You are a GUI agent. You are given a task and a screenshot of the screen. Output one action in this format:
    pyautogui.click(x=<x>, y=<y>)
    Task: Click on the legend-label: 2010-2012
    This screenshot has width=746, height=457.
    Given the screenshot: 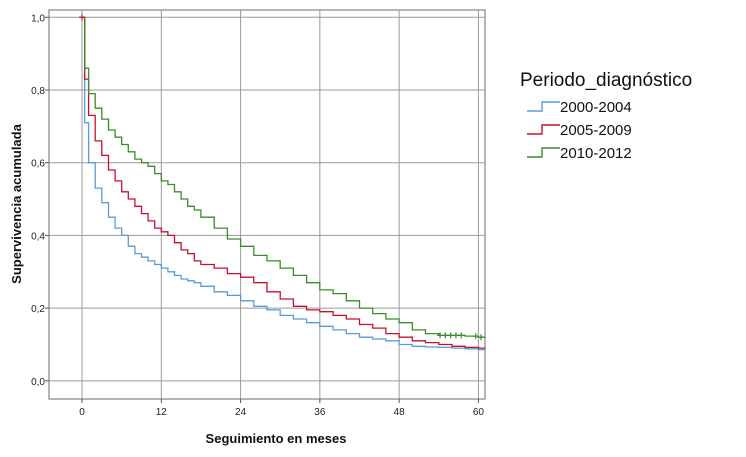 What is the action you would take?
    pyautogui.click(x=596, y=153)
    